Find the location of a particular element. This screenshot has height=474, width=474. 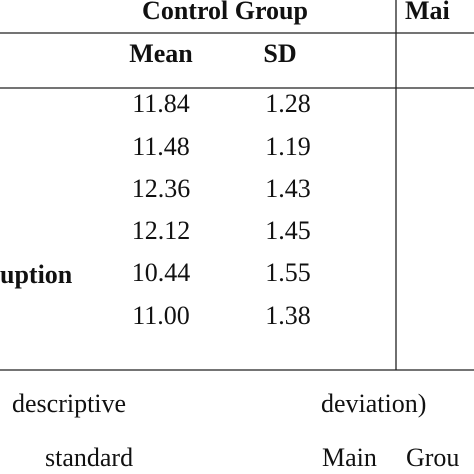

column-header: SD is located at coordinates (279, 53).